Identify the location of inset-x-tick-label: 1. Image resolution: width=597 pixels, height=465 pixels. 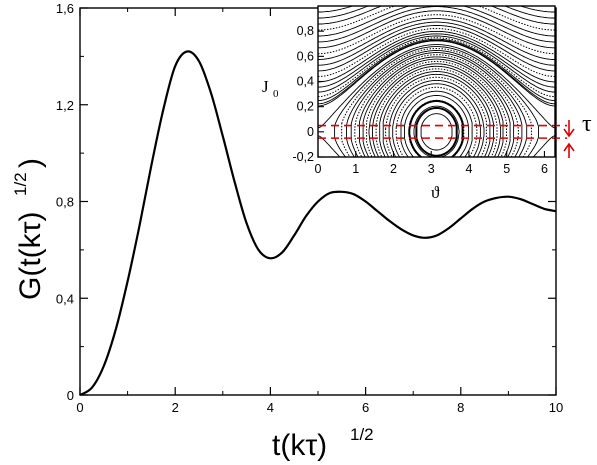
(355, 169).